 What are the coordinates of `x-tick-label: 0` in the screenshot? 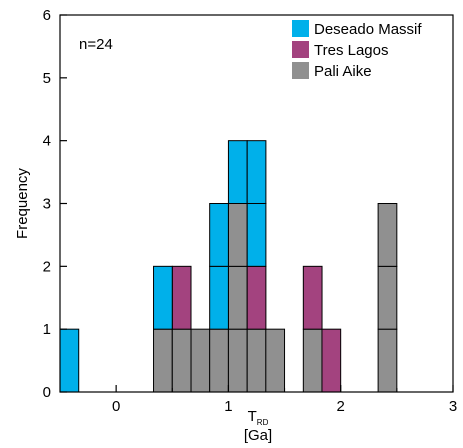 It's located at (116, 406).